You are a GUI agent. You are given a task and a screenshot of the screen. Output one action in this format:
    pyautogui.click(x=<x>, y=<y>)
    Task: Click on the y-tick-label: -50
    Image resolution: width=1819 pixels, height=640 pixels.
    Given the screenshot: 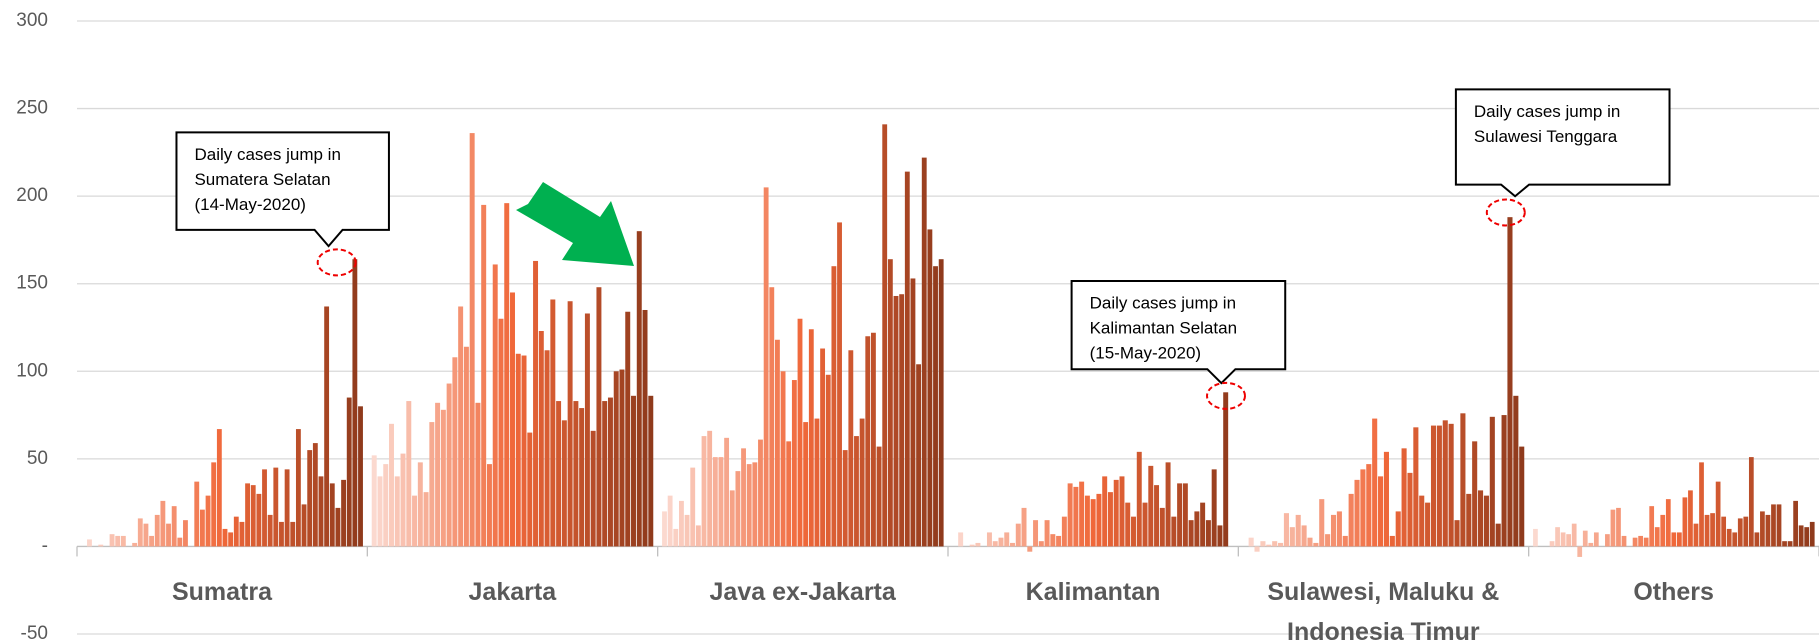 What is the action you would take?
    pyautogui.click(x=34, y=631)
    